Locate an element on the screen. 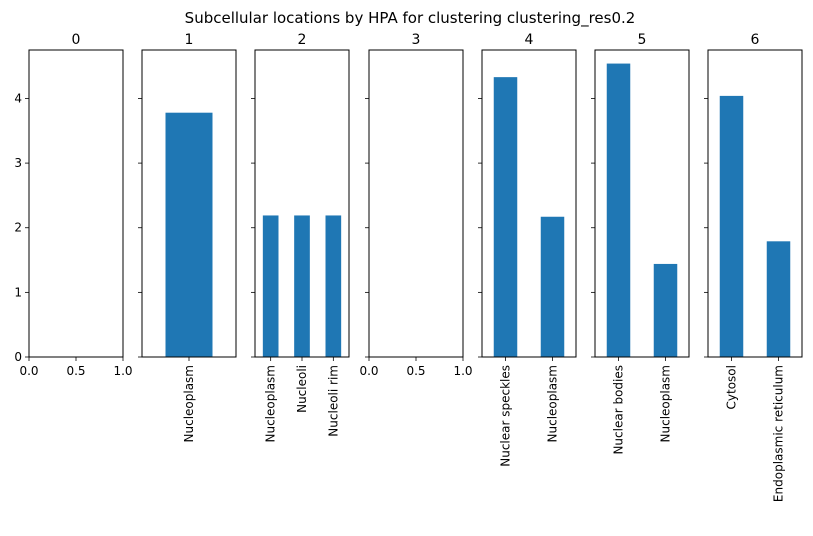  panel-title: 2 is located at coordinates (302, 40).